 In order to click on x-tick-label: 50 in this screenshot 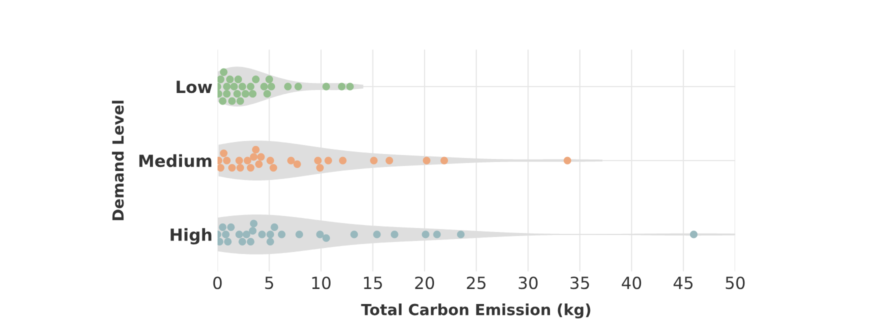, I will do `click(735, 283)`.